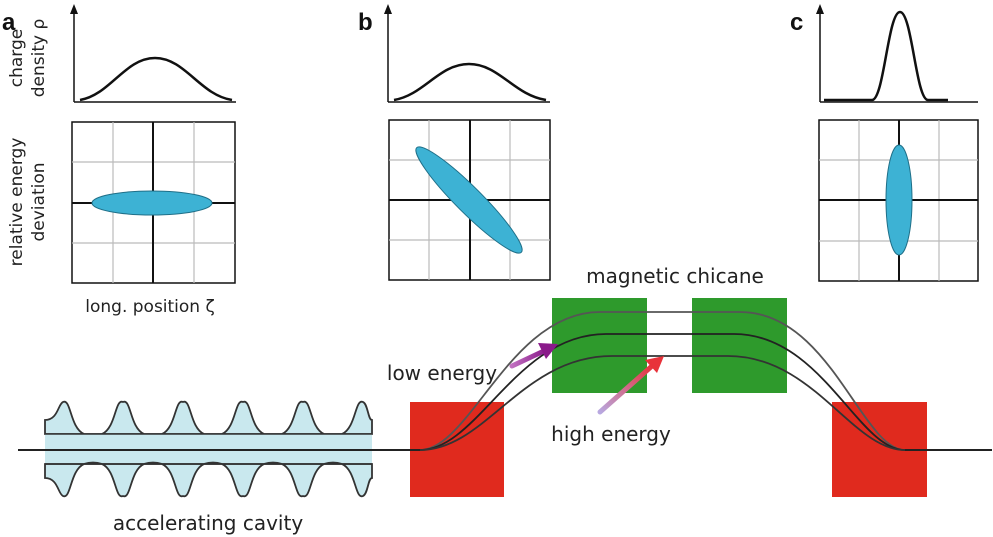 This screenshot has height=537, width=993. I want to click on phase-space-plot-b, so click(469, 200).